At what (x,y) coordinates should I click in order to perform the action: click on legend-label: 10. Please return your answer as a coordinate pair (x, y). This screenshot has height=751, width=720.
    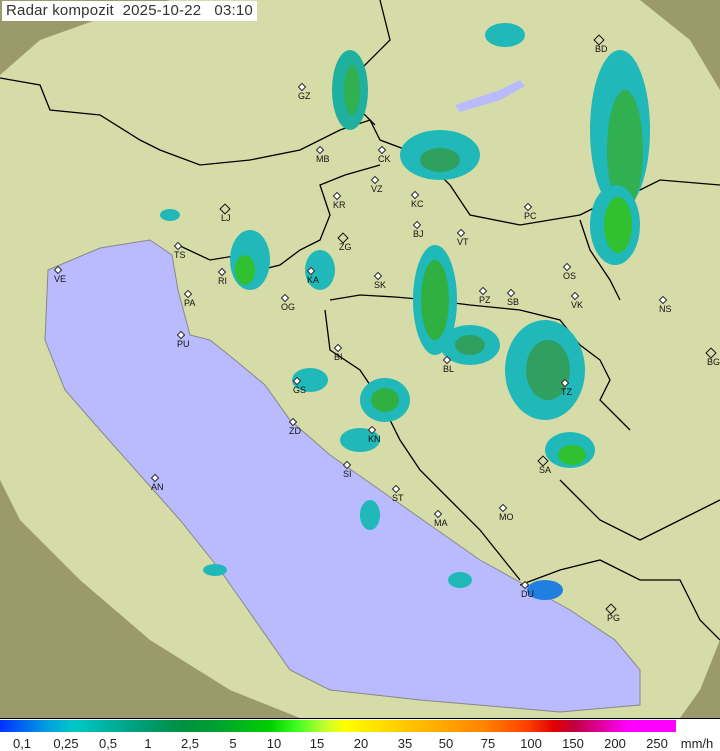
    Looking at the image, I should click on (274, 743).